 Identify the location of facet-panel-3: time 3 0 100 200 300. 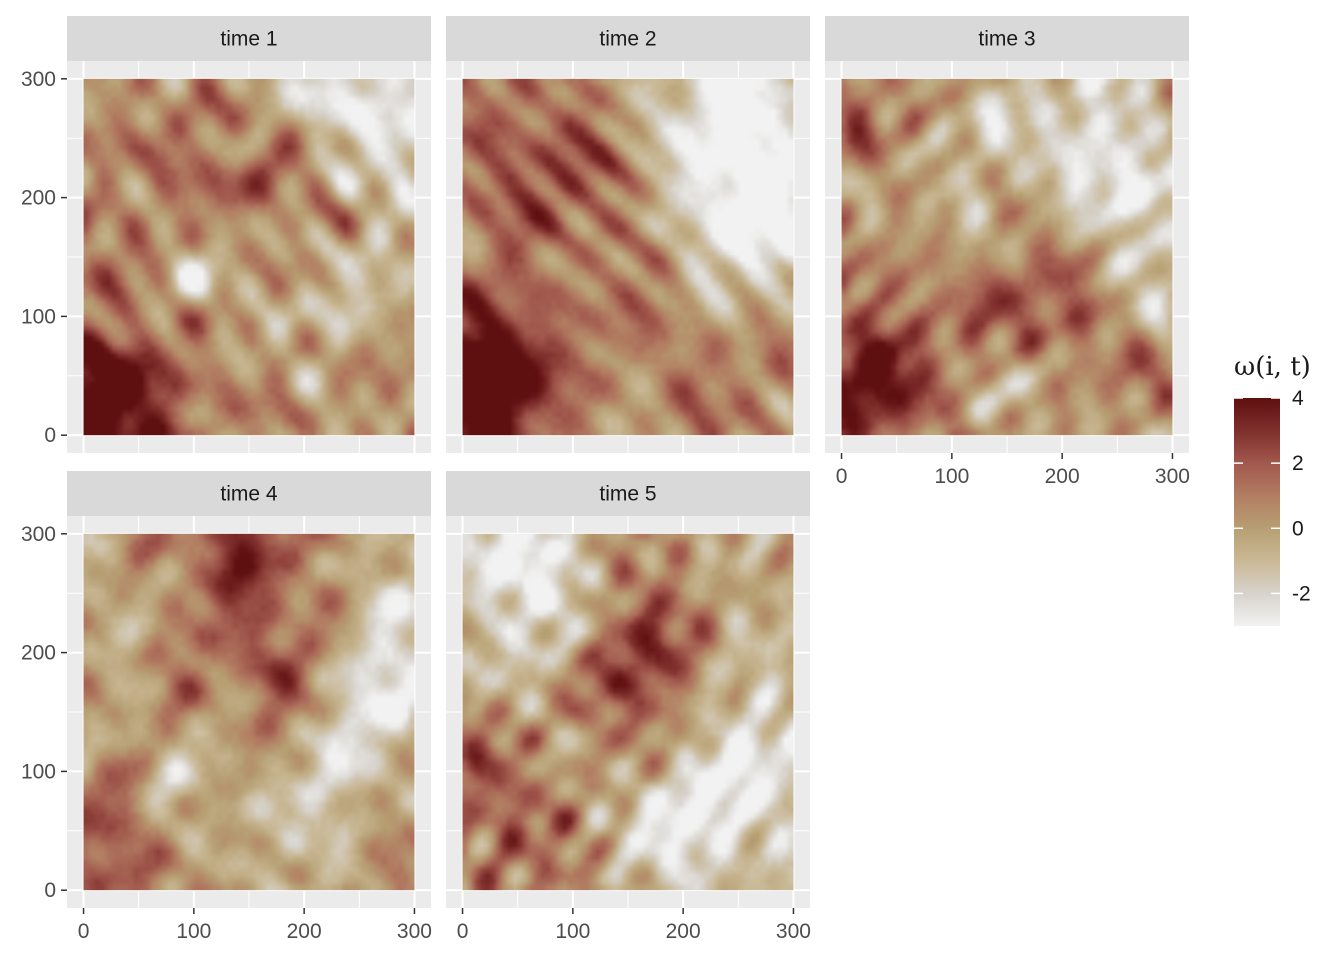
(1007, 252).